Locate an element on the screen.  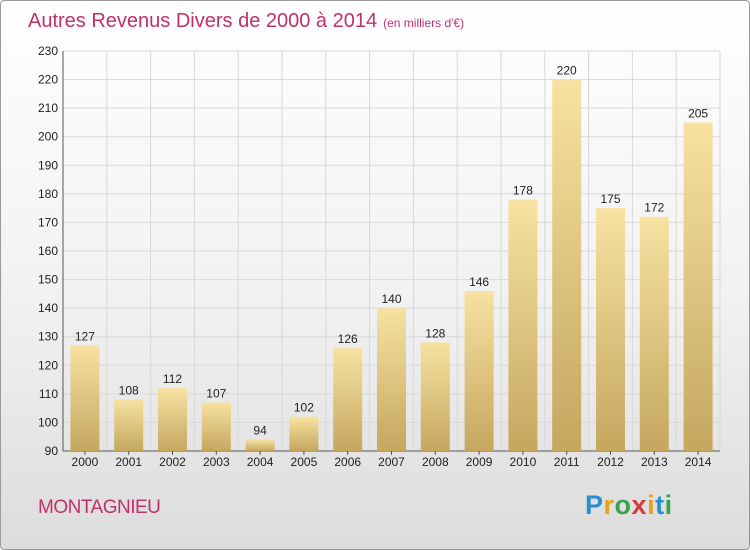
logo-letter-5: t is located at coordinates (660, 505).